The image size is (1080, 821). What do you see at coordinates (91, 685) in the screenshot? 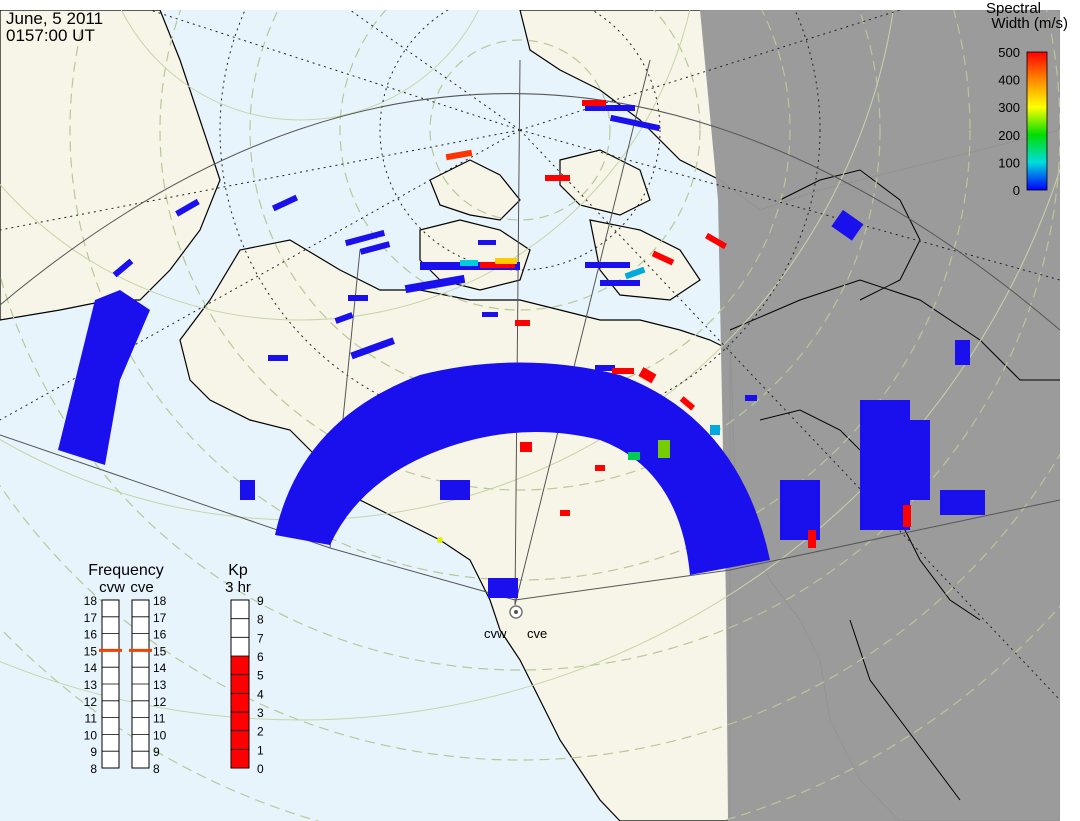
I see `frequency-tick-left: 13` at bounding box center [91, 685].